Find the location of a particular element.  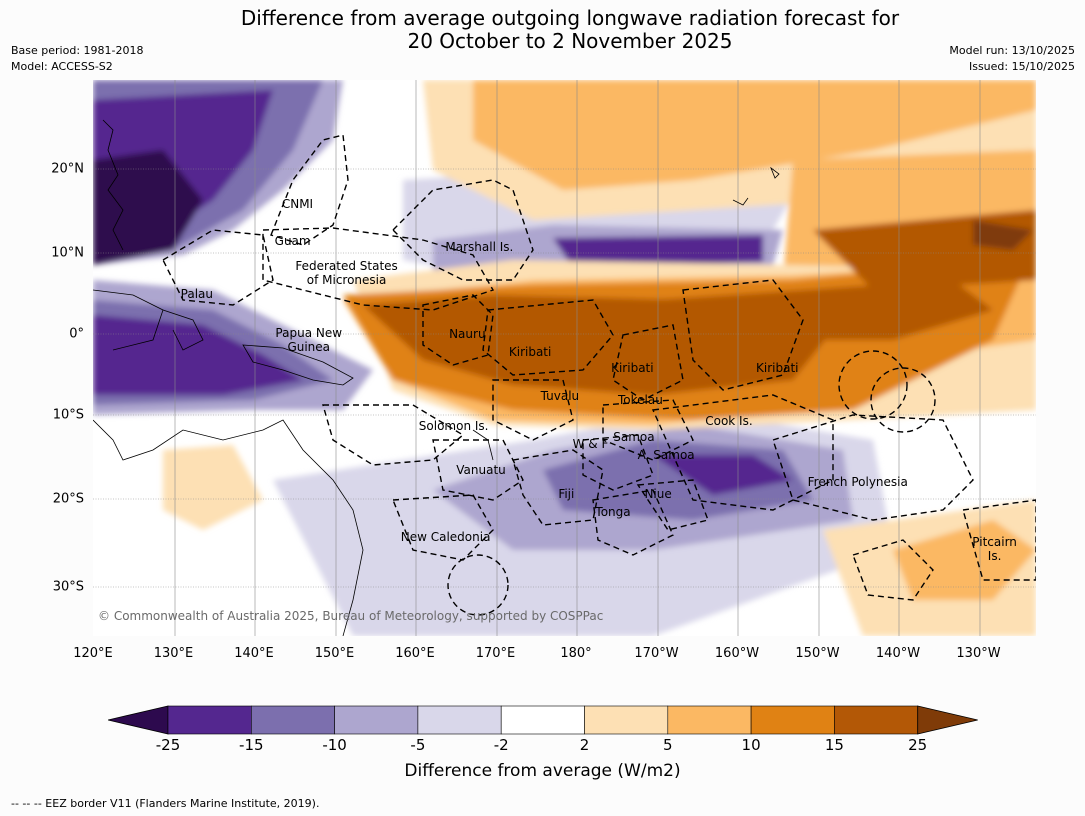

eez-new-caledonia is located at coordinates (442, 527).